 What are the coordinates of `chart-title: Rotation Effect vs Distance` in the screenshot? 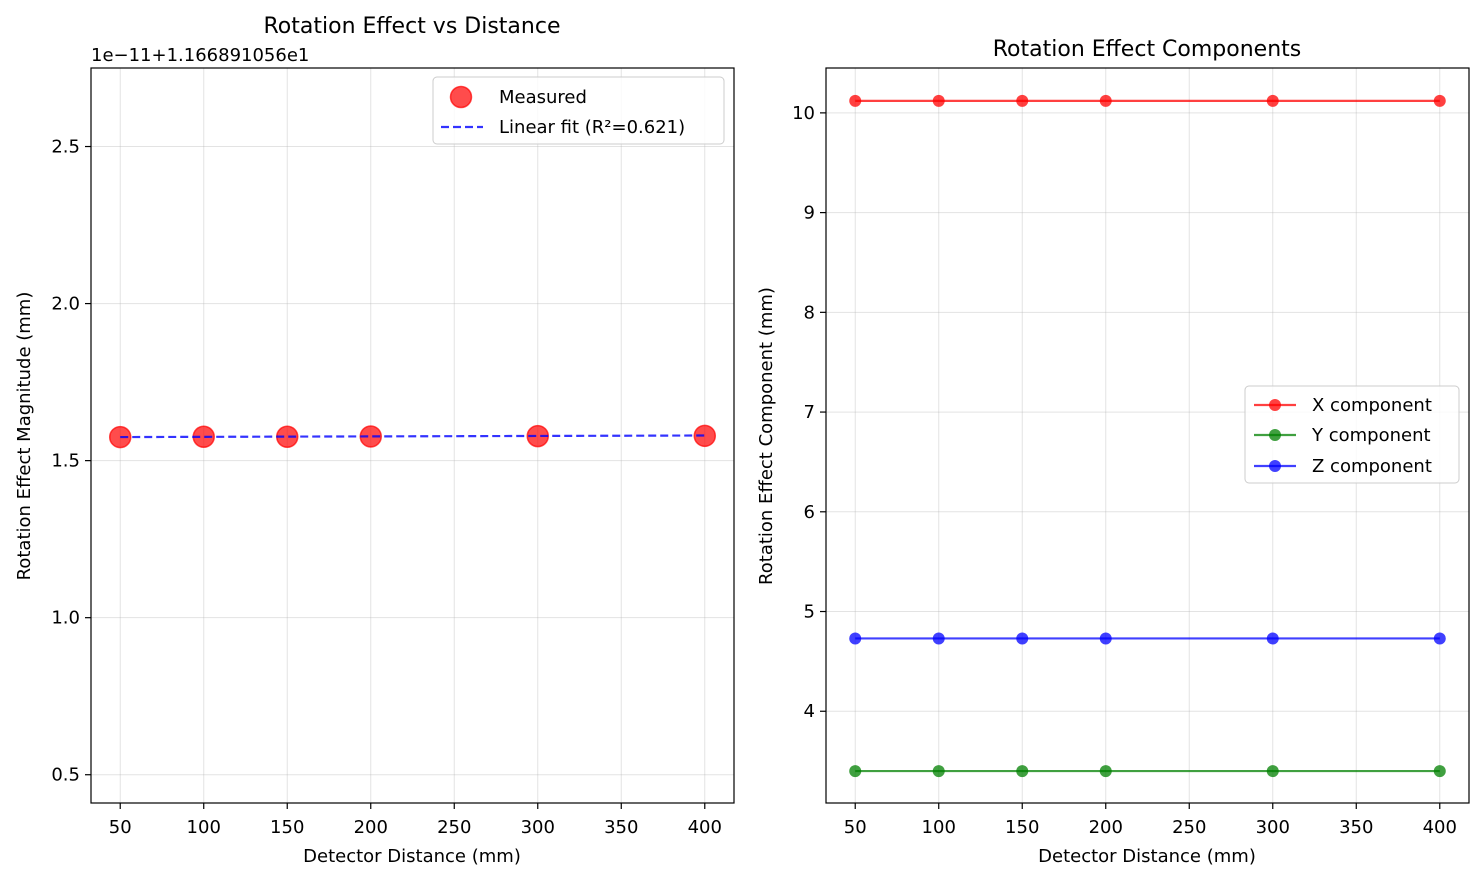 It's located at (412, 26).